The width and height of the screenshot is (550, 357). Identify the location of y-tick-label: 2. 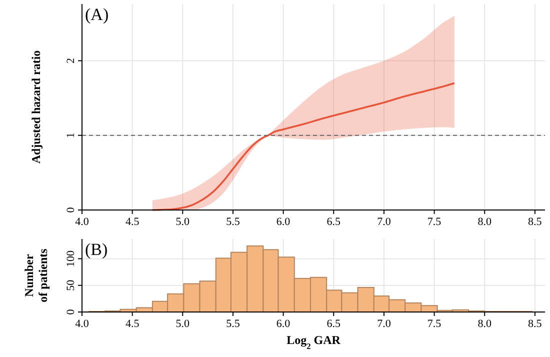
(71, 61).